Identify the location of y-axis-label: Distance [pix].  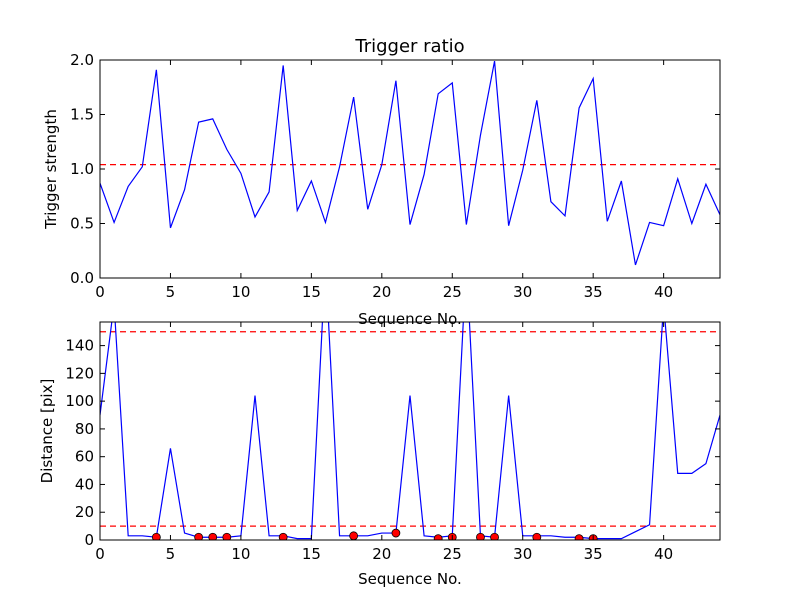
(47, 431).